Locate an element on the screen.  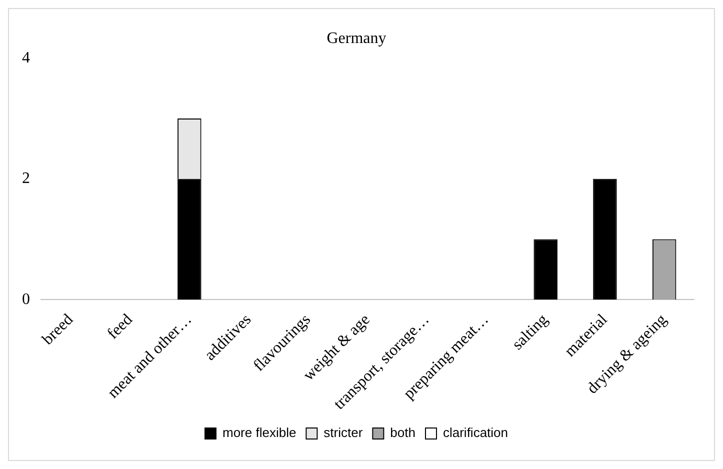
y-tick-label: 2 is located at coordinates (26, 179).